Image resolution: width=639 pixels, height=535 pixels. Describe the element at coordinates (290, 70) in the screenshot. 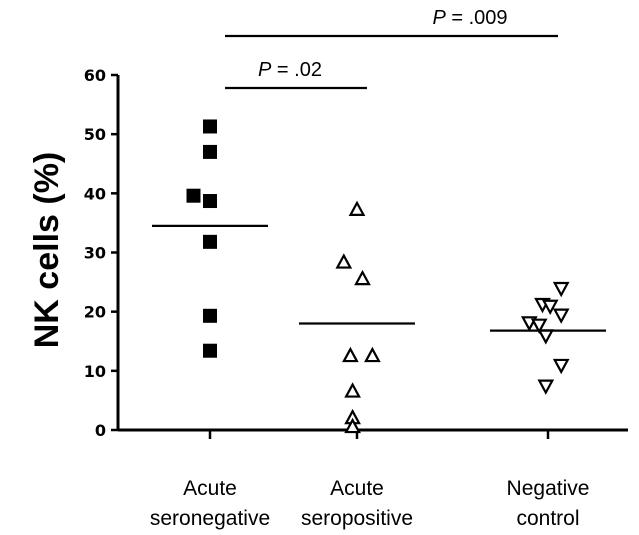

I see `p-value-label: P = .02` at that location.